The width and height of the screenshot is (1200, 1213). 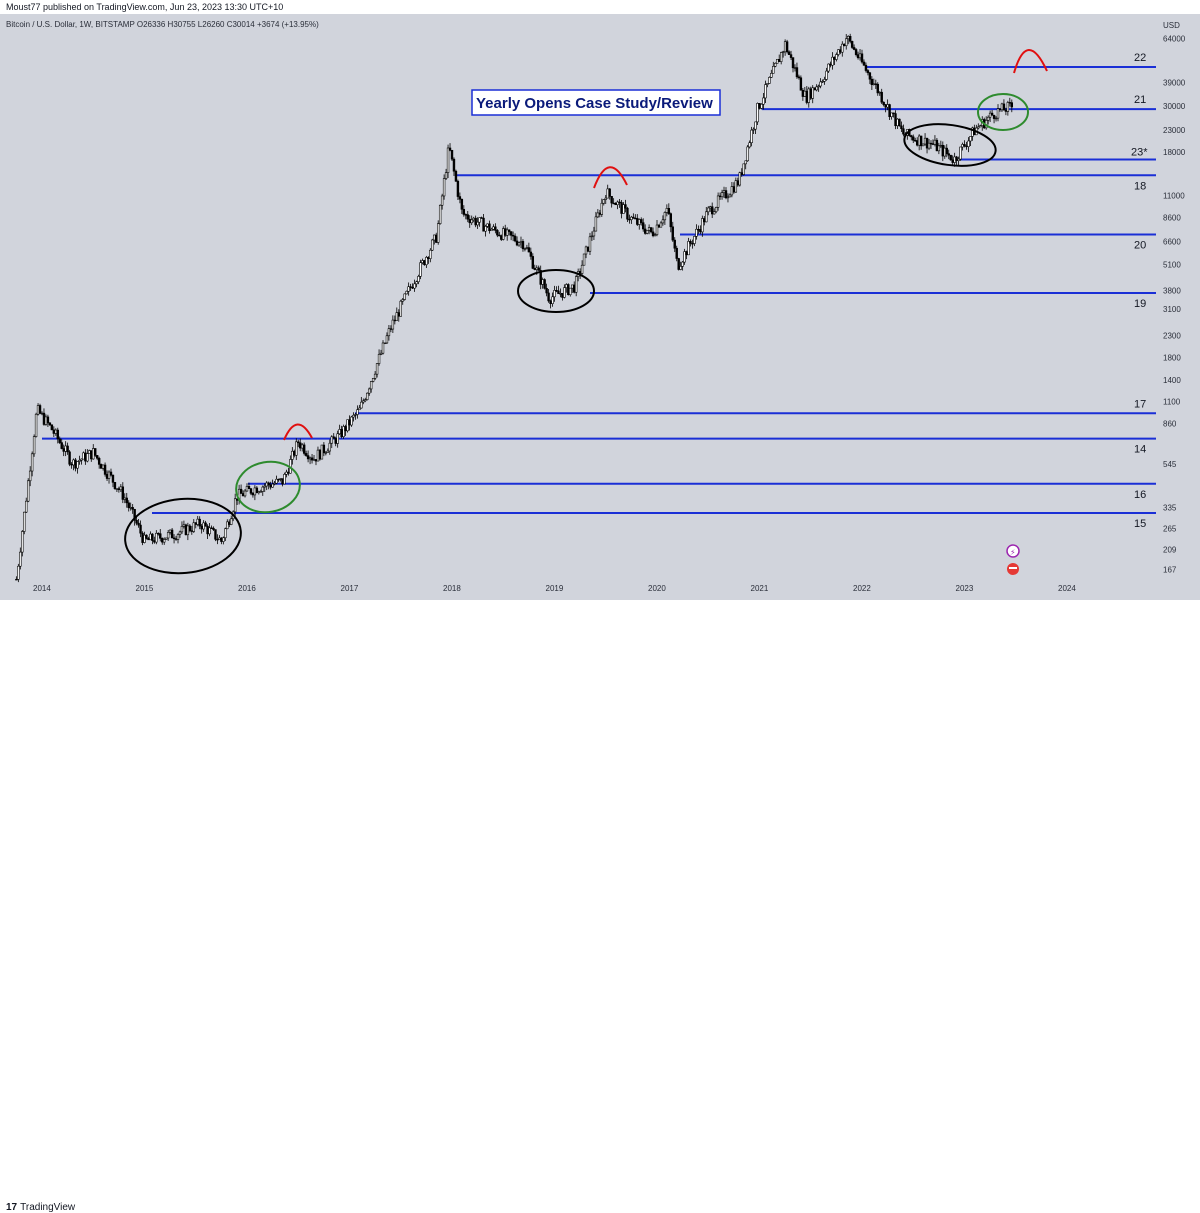 What do you see at coordinates (1170, 550) in the screenshot?
I see `y-tick-label: 209` at bounding box center [1170, 550].